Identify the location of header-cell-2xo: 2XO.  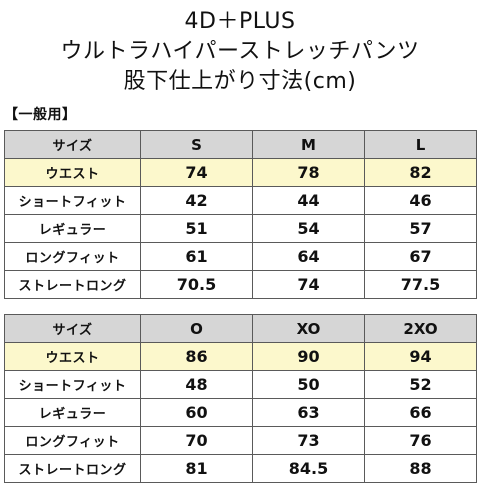
(420, 328).